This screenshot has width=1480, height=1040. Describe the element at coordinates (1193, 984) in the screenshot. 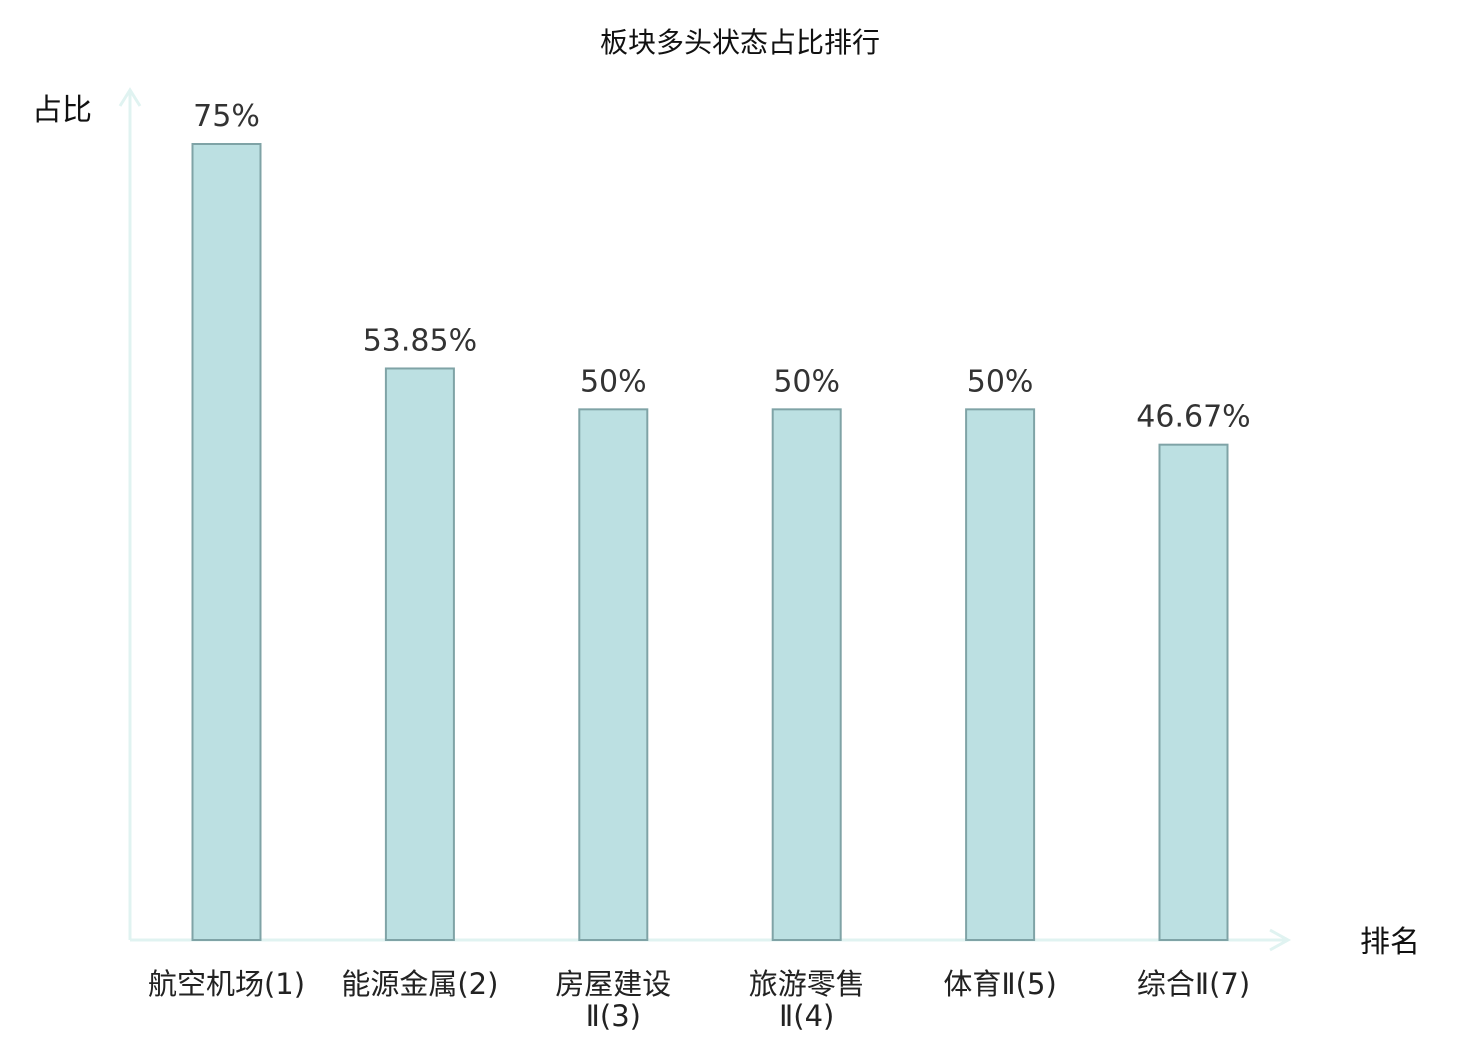

I see `category-label: 综合Ⅱ(7)` at that location.